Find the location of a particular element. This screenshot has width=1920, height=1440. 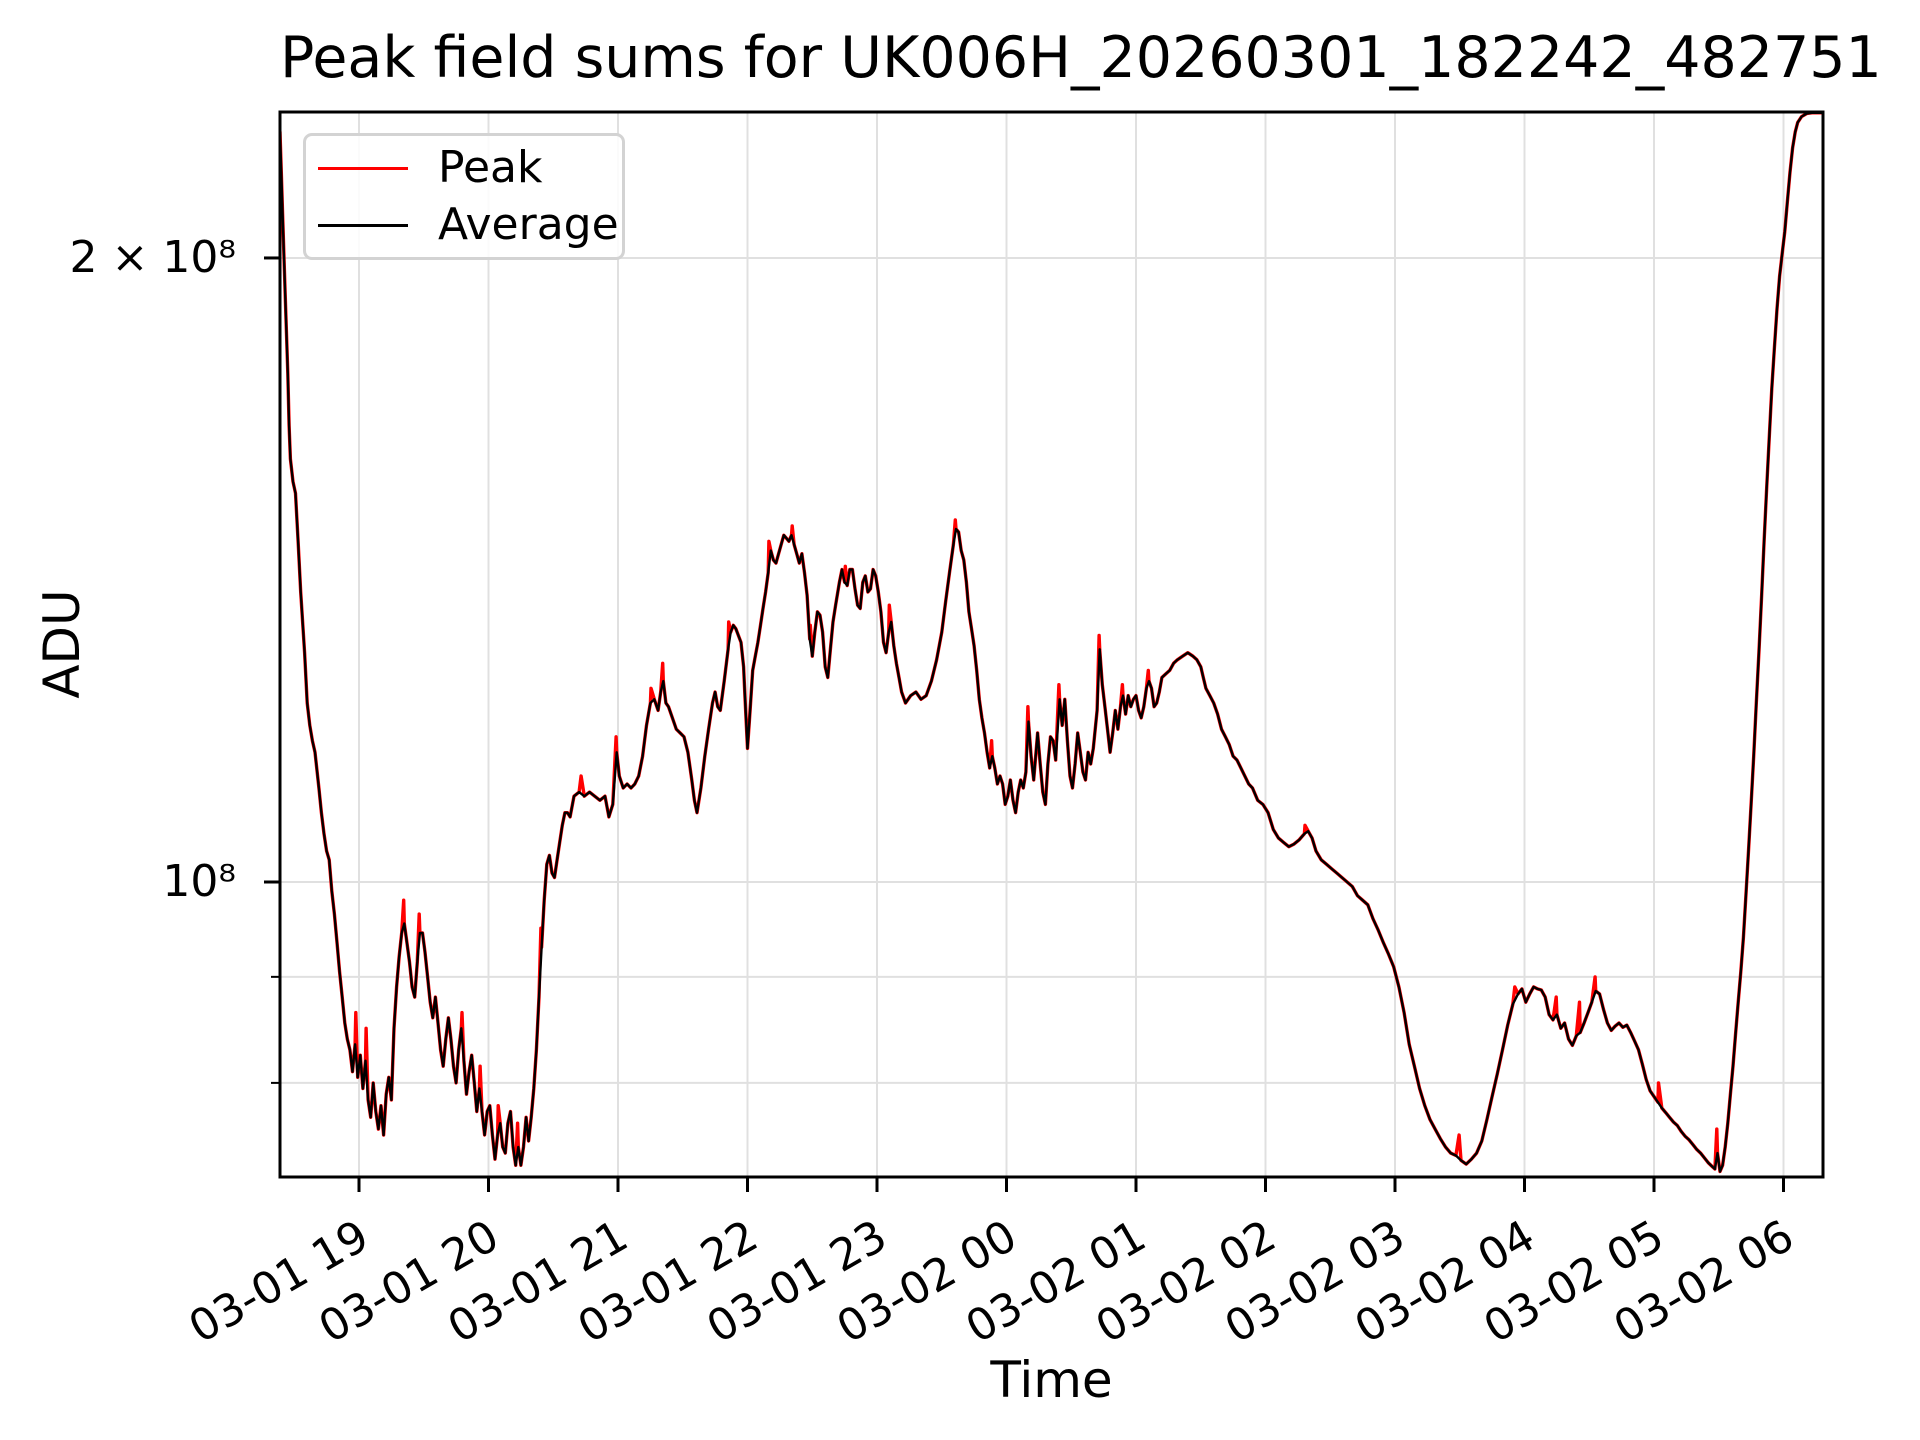

y-tick-label: 10⁸ is located at coordinates (199, 881).